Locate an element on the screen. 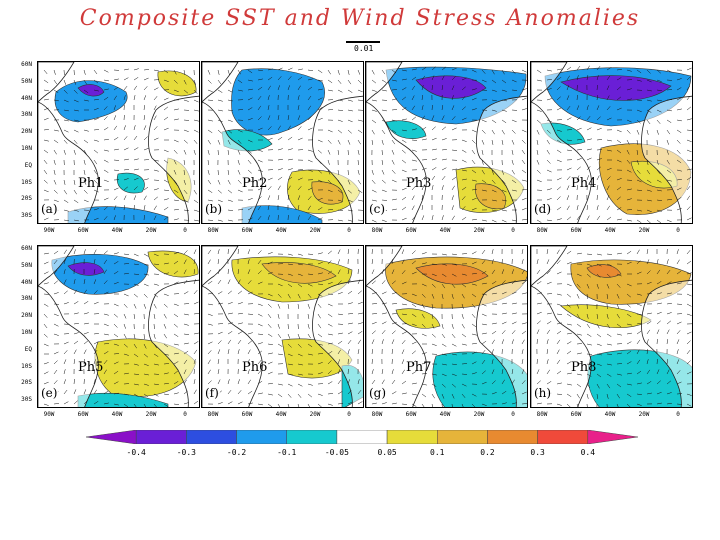 The image size is (720, 540). x-axis-tick-label: 60W is located at coordinates (247, 414).